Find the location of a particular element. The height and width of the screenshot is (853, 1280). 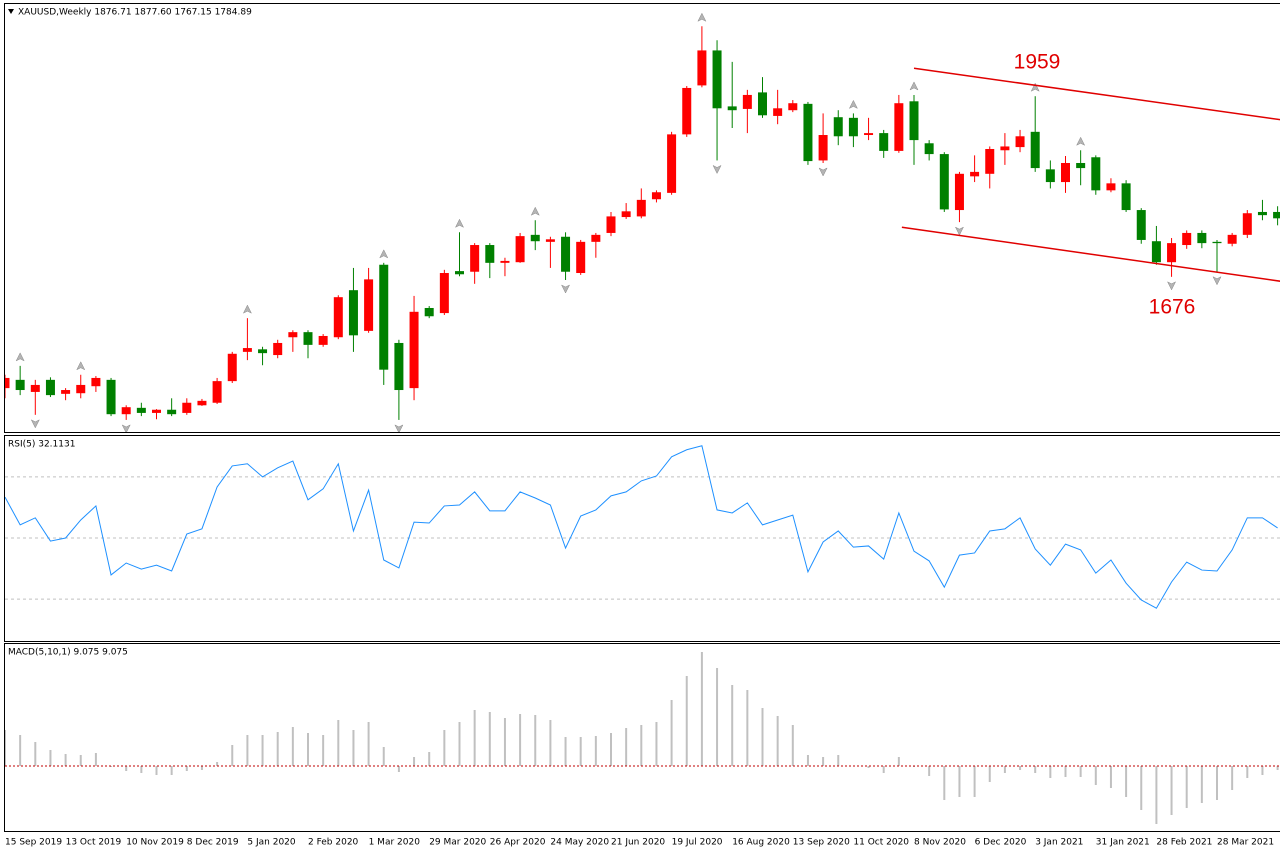

x-tick-label: 21 Jun 2020 is located at coordinates (638, 843).